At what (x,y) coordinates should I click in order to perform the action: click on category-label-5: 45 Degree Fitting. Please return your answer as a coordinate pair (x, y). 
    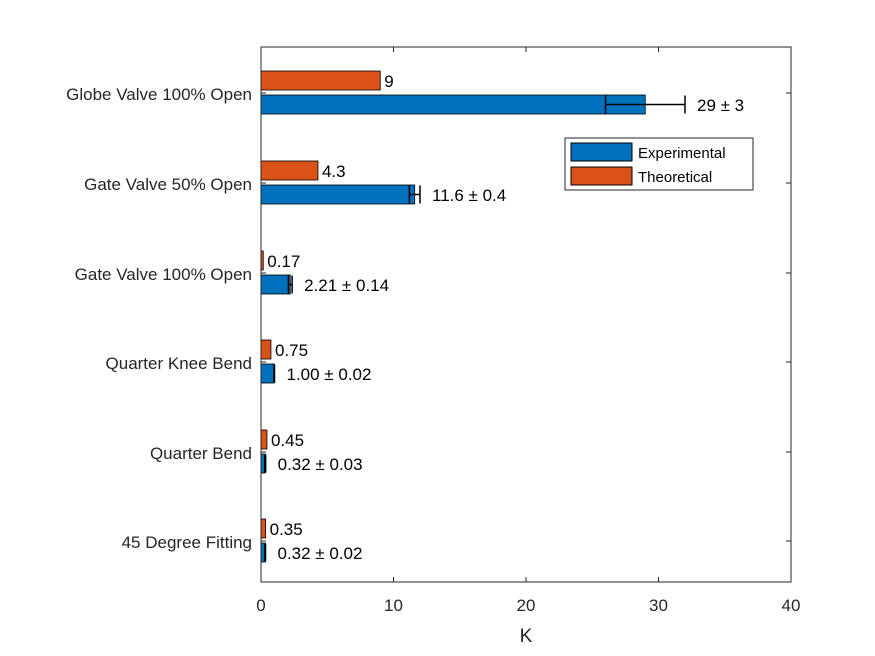
    Looking at the image, I should click on (187, 542).